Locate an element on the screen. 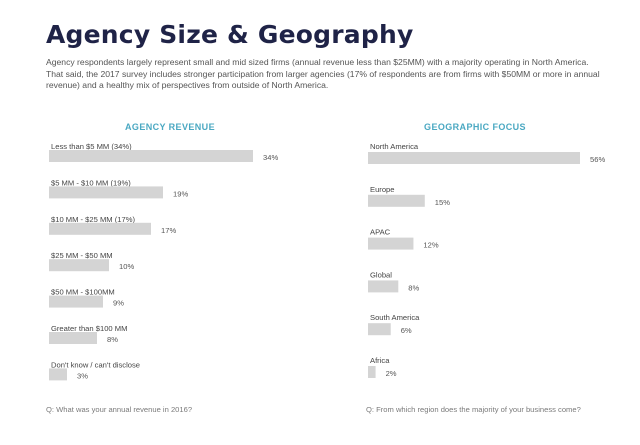 The image size is (640, 445). revenue-value-label: 8% is located at coordinates (112, 339).